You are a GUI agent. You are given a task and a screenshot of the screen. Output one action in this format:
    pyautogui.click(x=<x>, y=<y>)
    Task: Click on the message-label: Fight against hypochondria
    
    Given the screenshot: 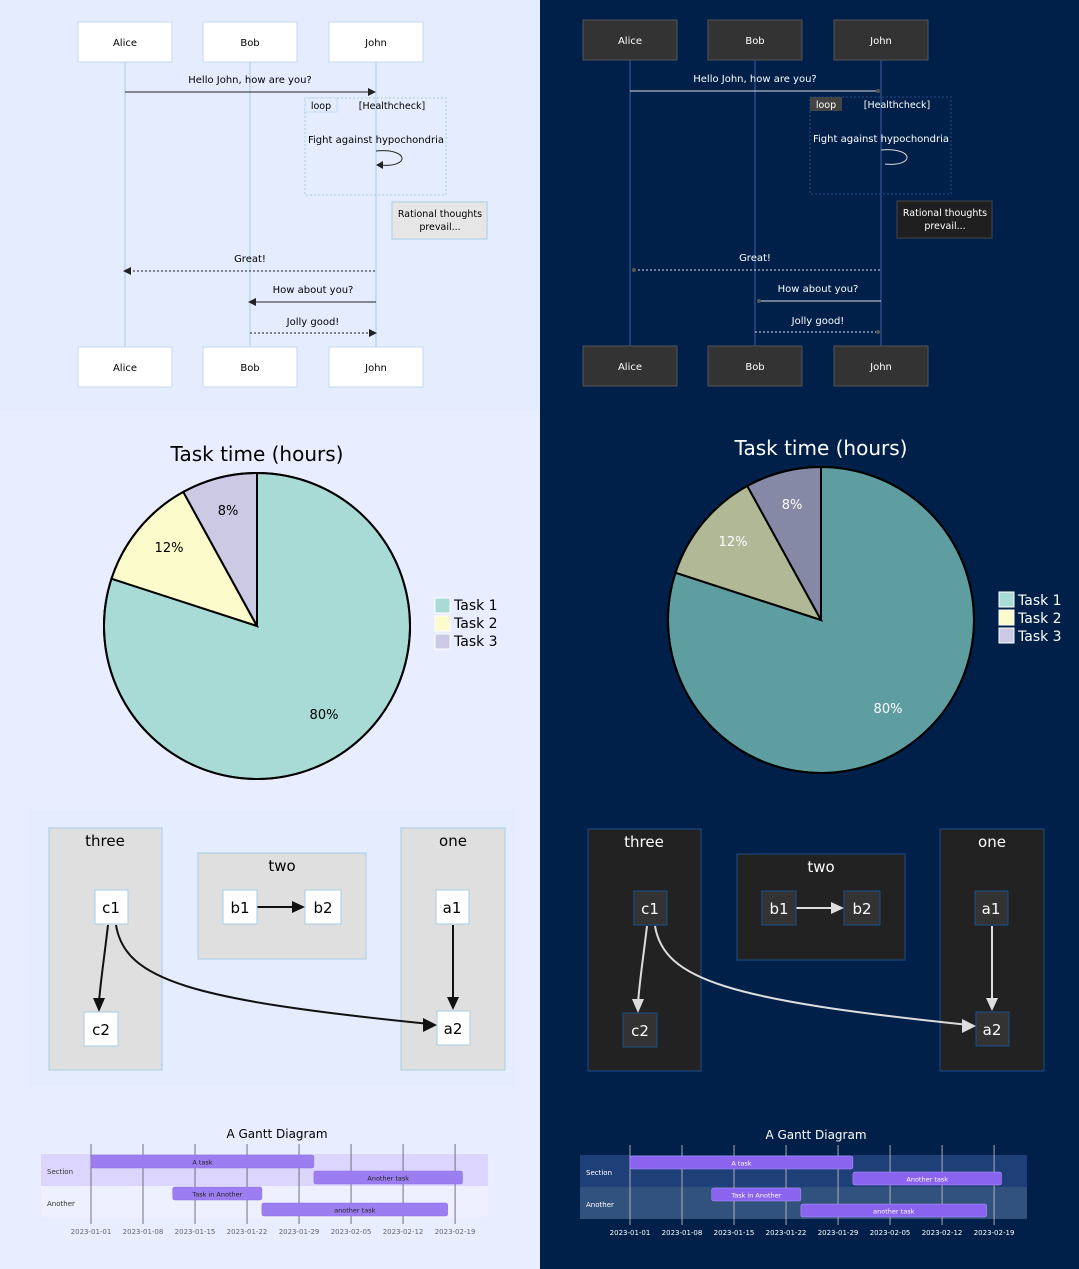 What is the action you would take?
    pyautogui.click(x=376, y=140)
    